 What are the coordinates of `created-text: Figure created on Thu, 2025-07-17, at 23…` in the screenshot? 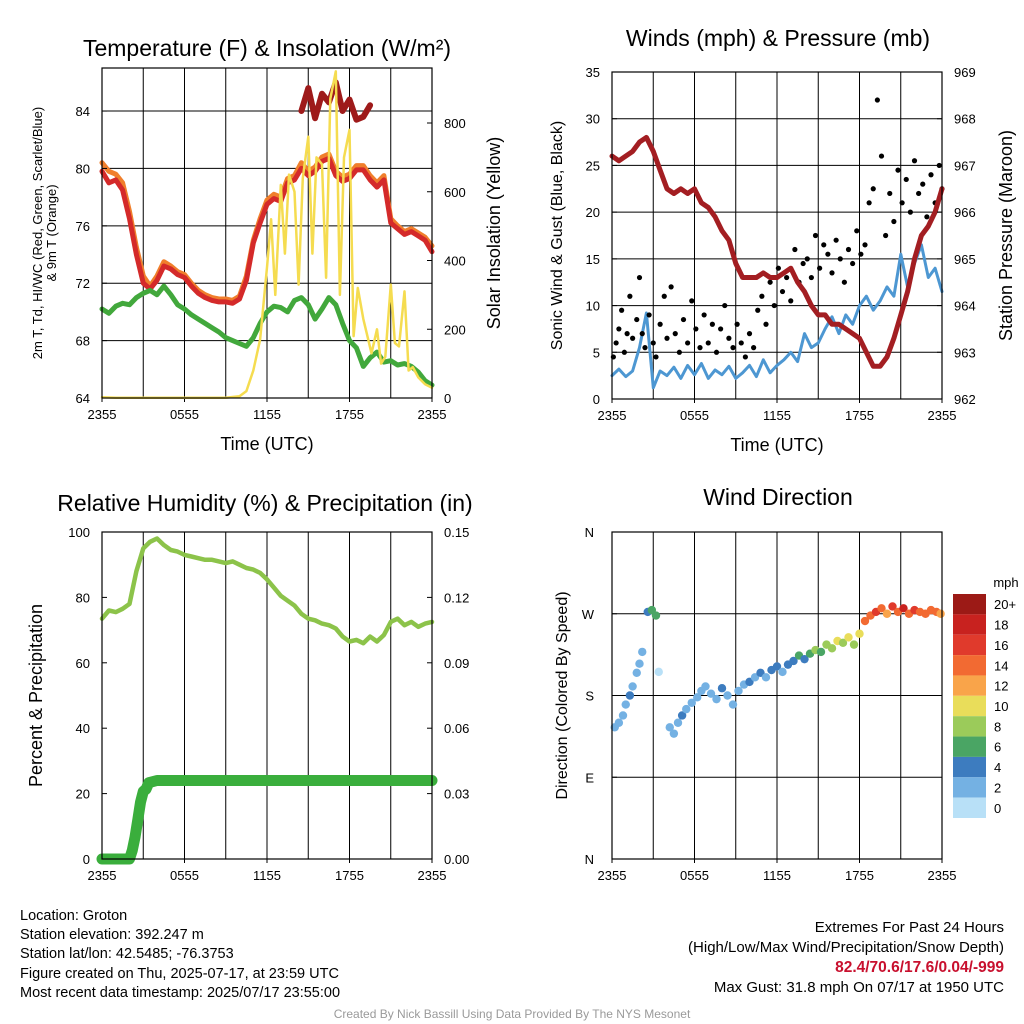 It's located at (179, 973).